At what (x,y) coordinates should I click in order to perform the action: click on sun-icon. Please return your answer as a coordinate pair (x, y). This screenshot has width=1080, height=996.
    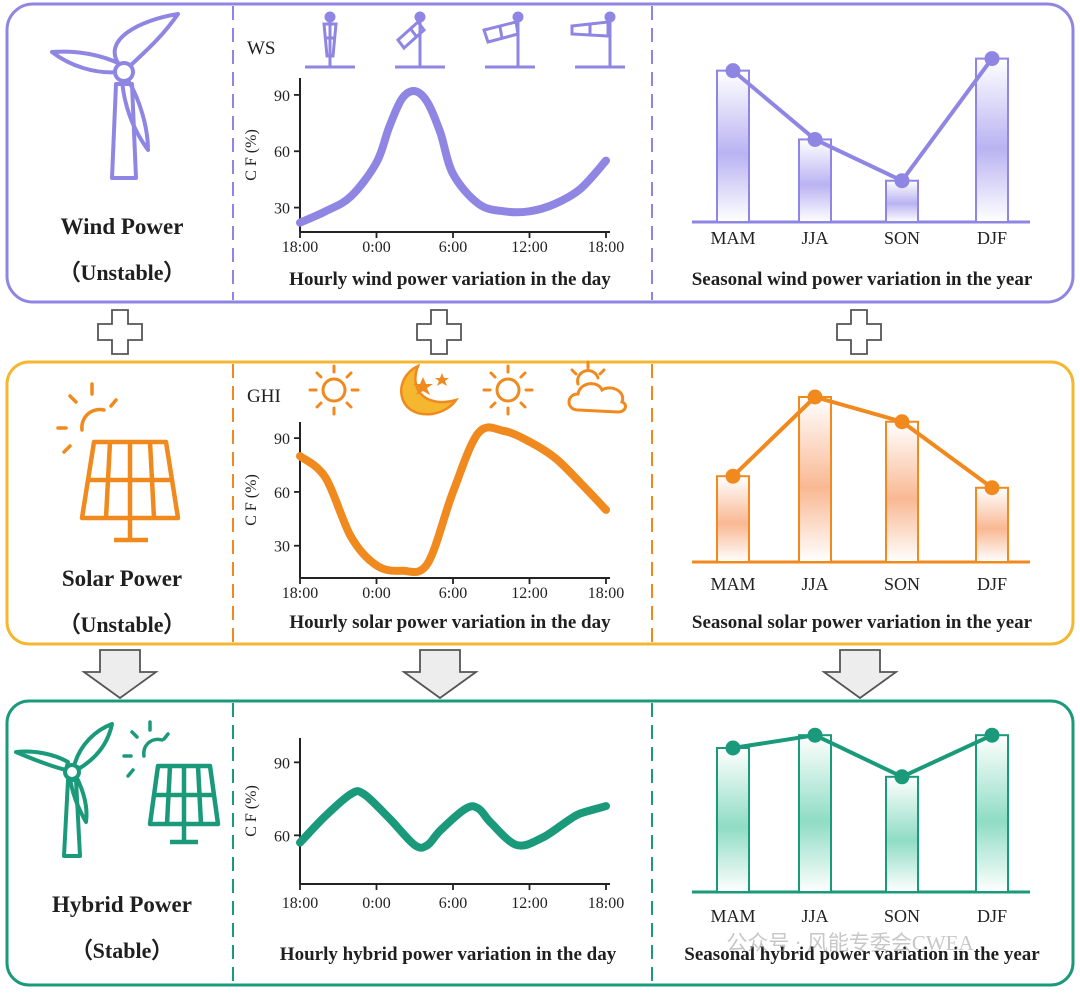
    Looking at the image, I should click on (334, 390).